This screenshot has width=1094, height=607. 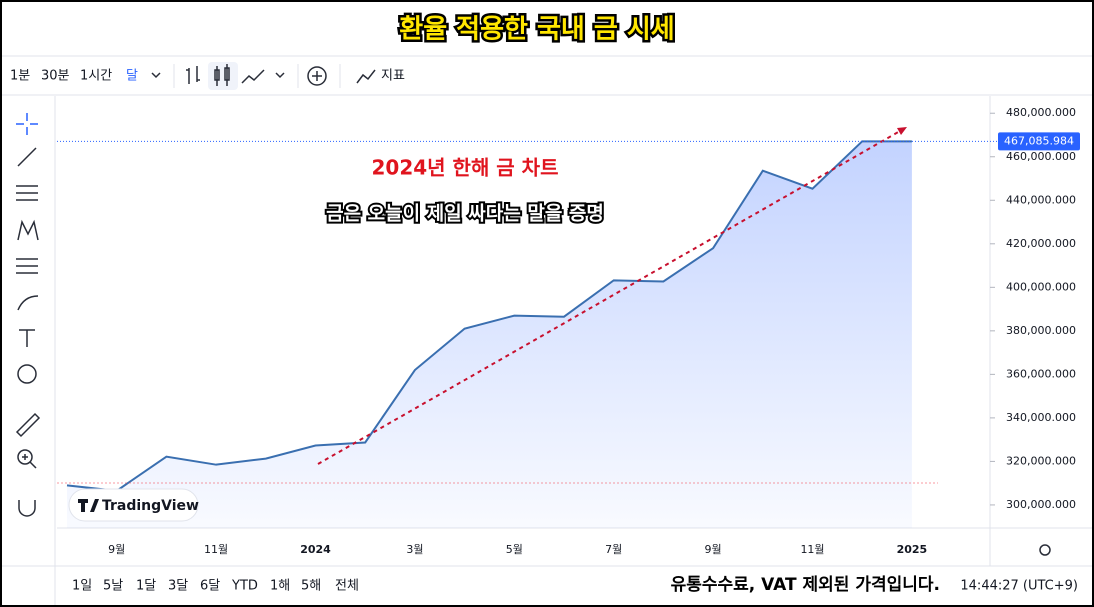 I want to click on trend-arrow-head, so click(x=902, y=131).